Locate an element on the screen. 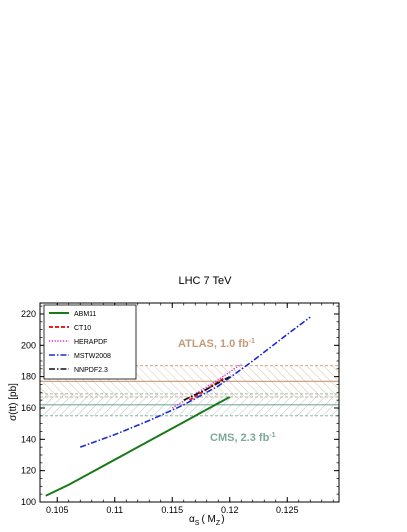 The width and height of the screenshot is (407, 532). band-label-atlas-sup: -1 is located at coordinates (252, 341).